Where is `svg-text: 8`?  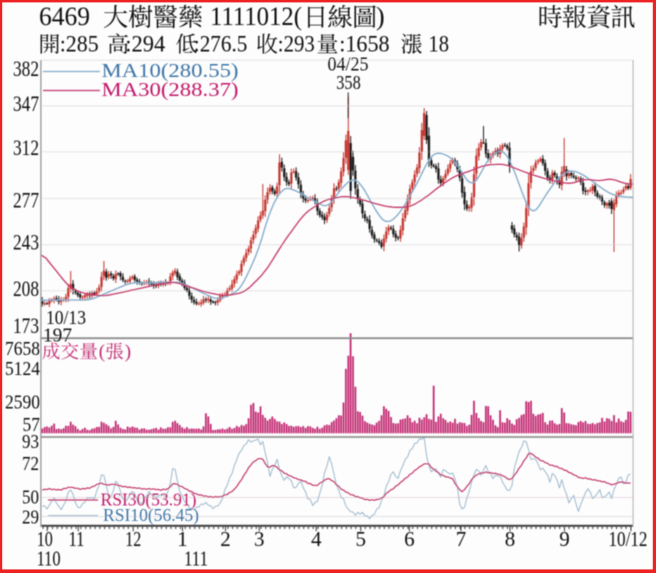 svg-text: 8 is located at coordinates (510, 539).